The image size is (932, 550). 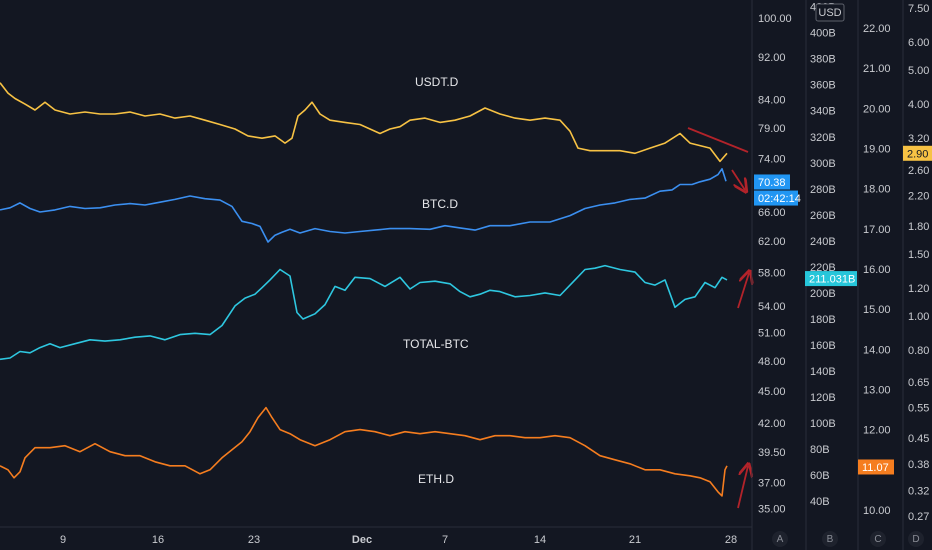 I want to click on price-tag-text: 2.90, so click(x=917, y=154).